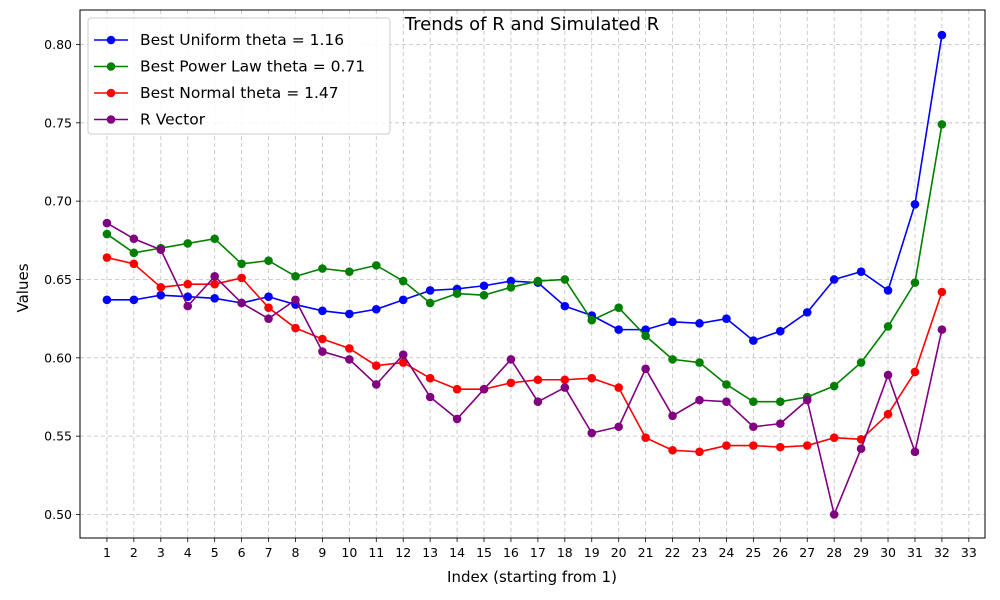 The height and width of the screenshot is (600, 1000). What do you see at coordinates (349, 552) in the screenshot?
I see `x-tick-label: 10` at bounding box center [349, 552].